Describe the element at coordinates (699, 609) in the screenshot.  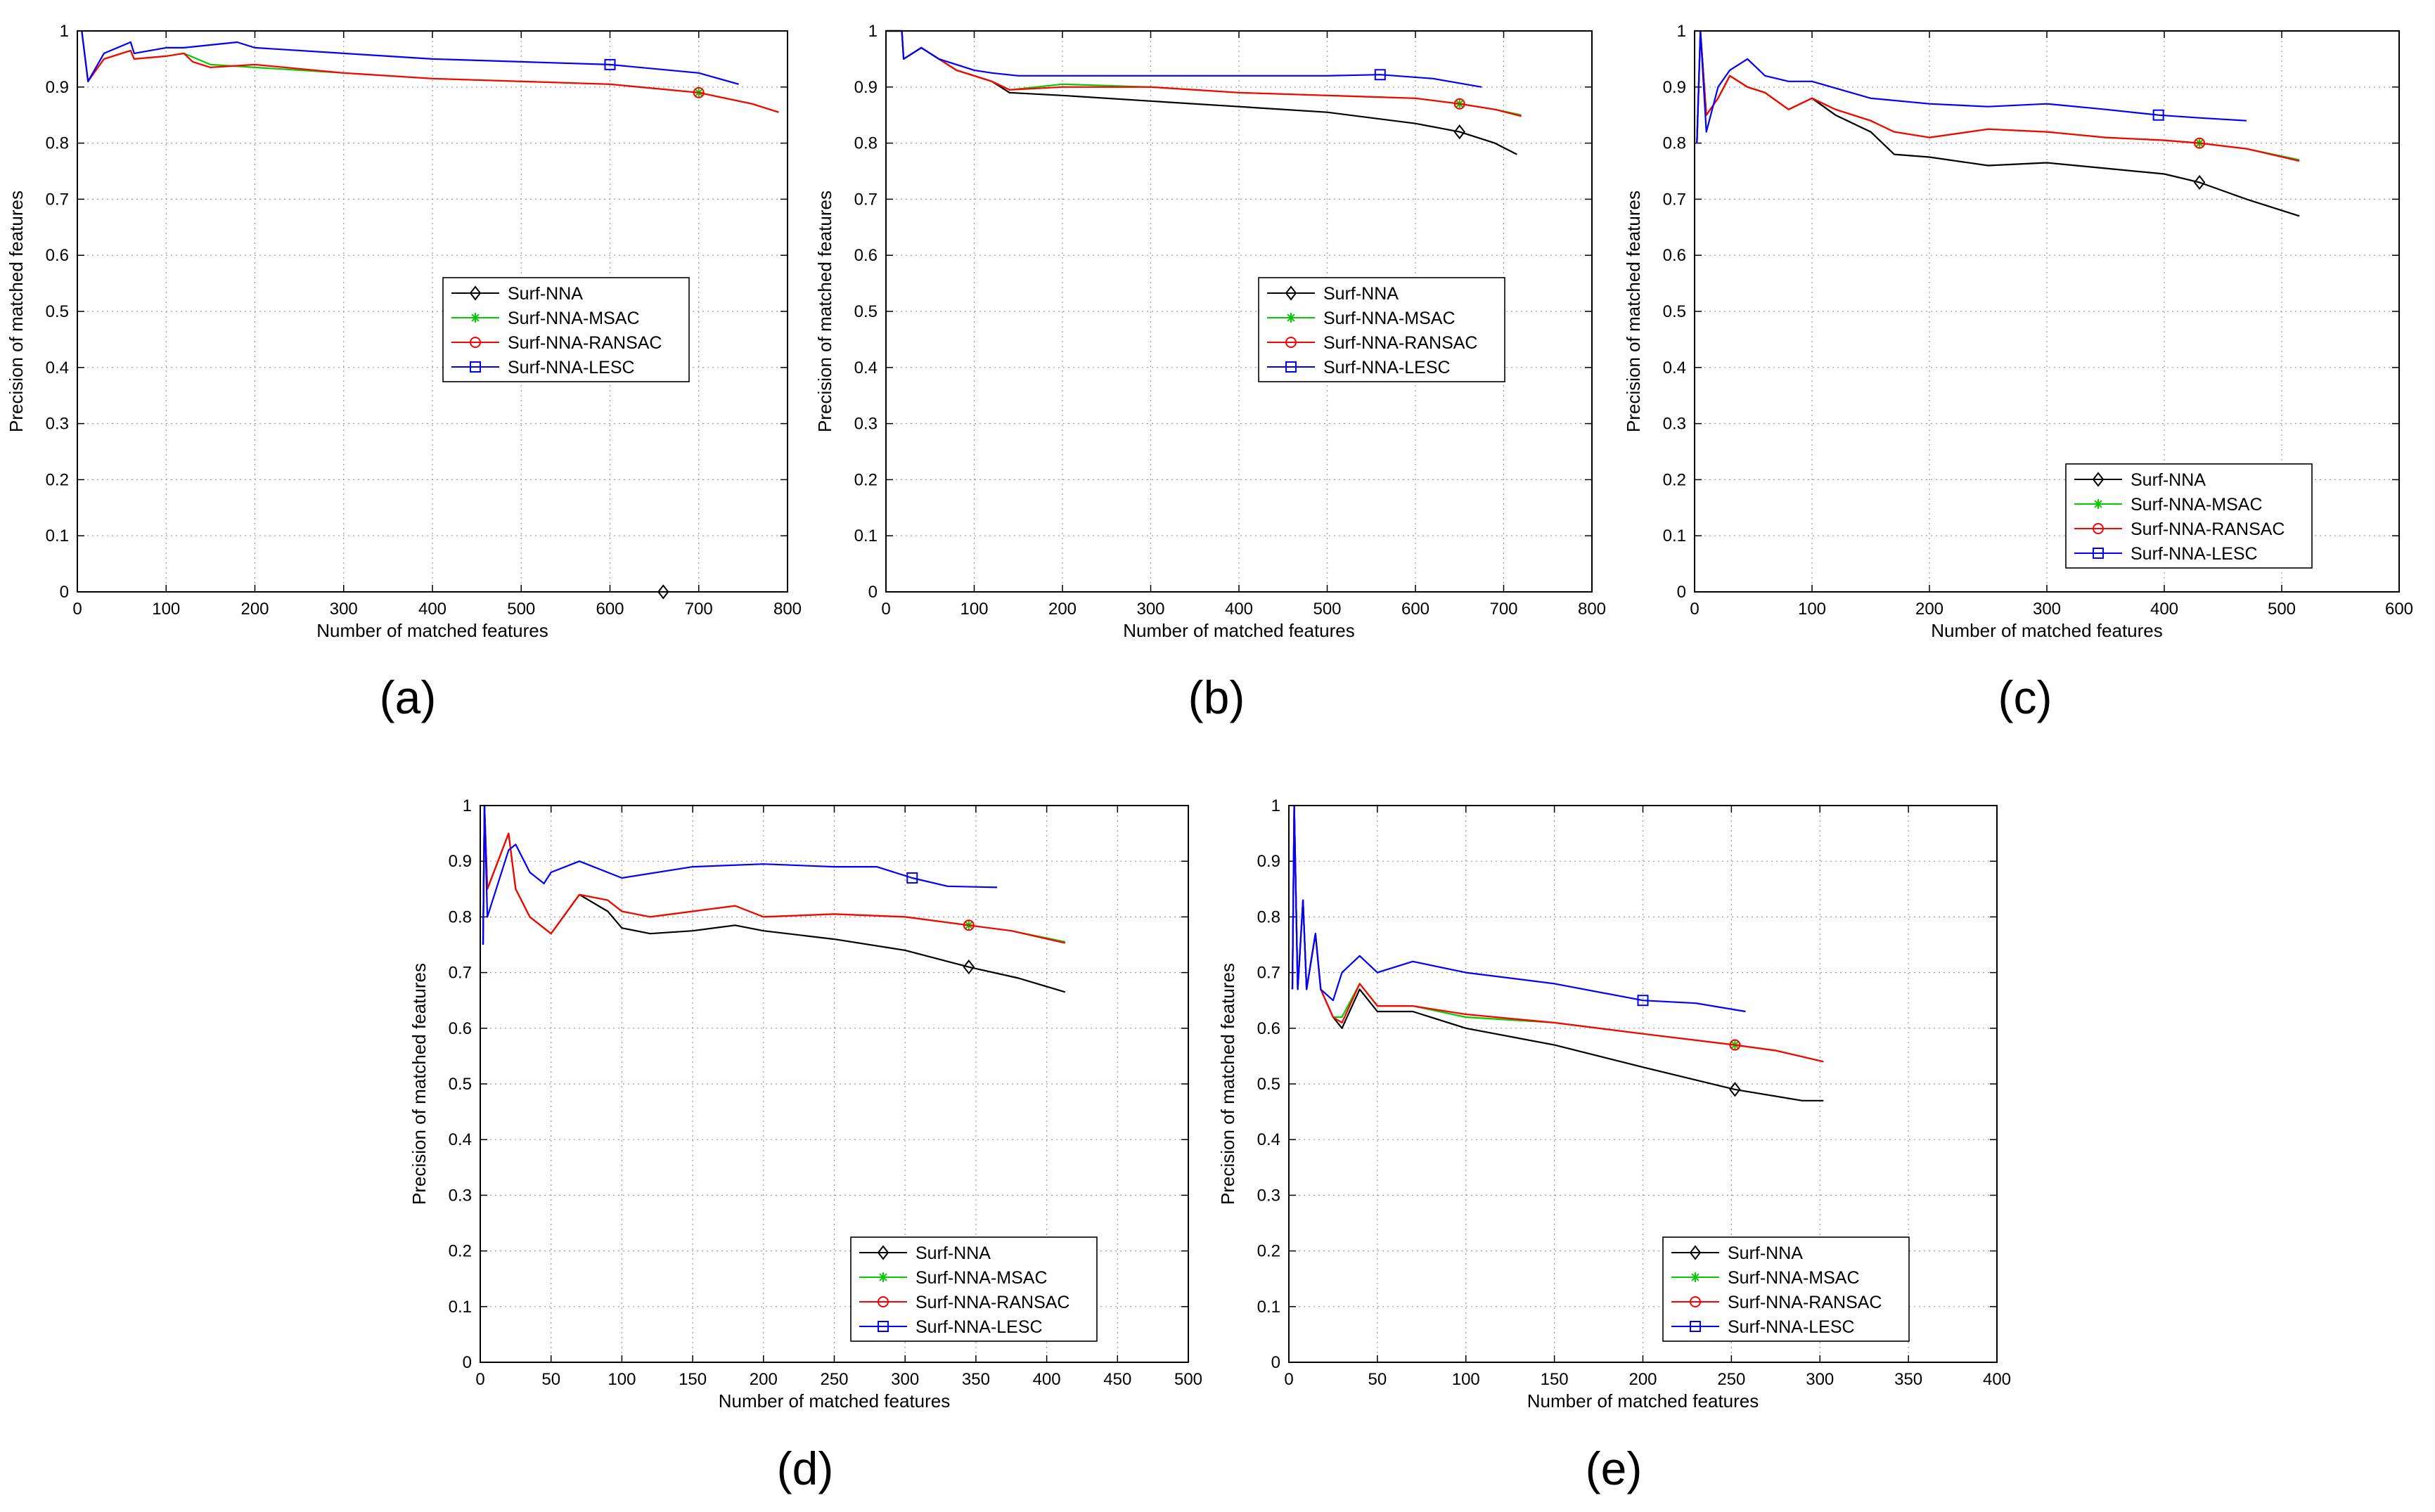
I see `x-tick-label: 700` at that location.